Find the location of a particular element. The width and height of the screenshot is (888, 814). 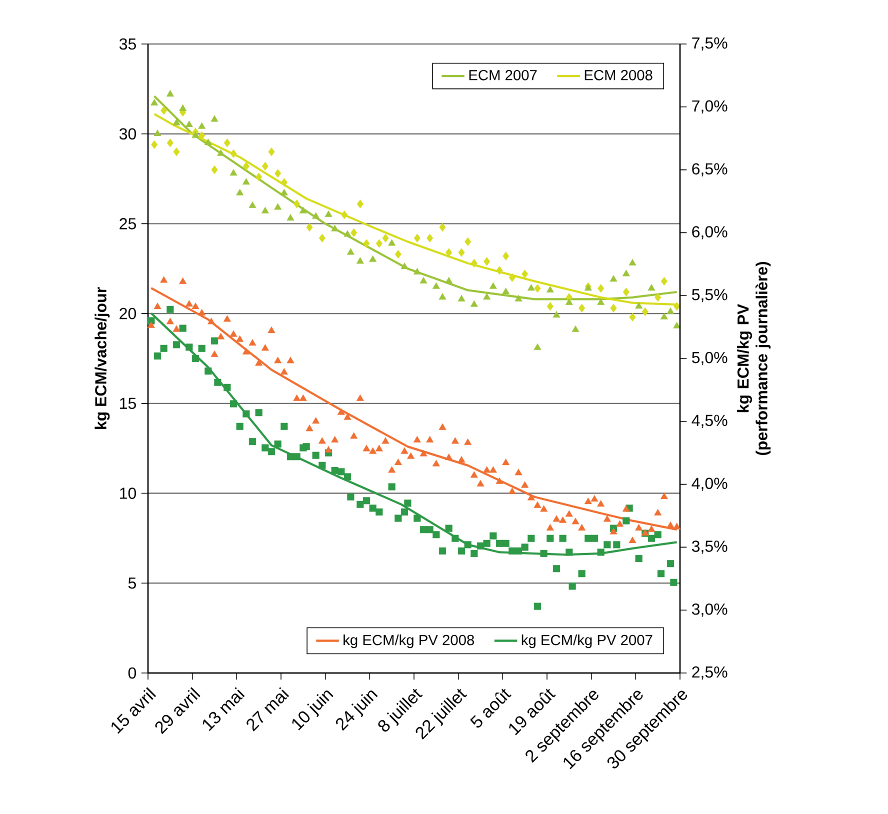

legend-label: kg ECM/kg PV 2008 is located at coordinates (409, 641).